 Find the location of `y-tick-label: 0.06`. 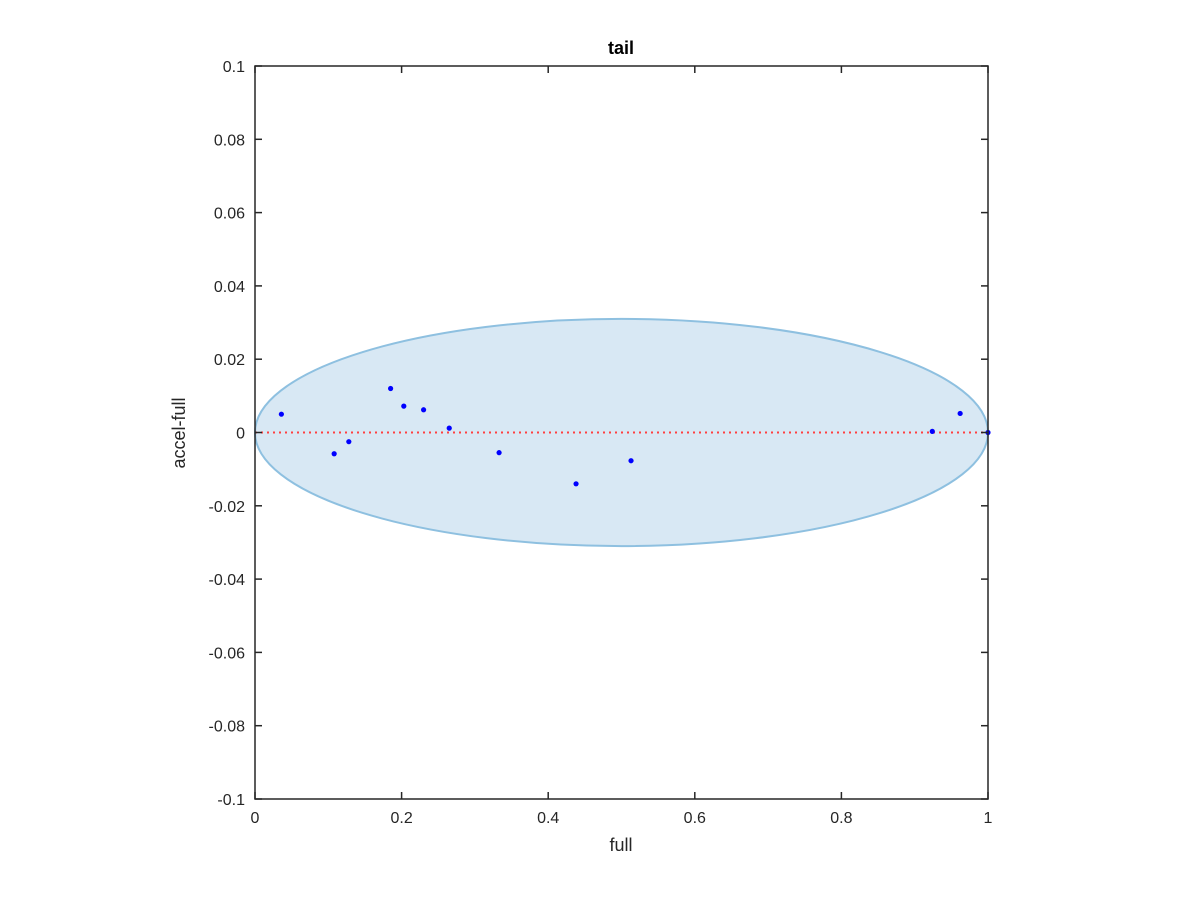

y-tick-label: 0.06 is located at coordinates (229, 214).